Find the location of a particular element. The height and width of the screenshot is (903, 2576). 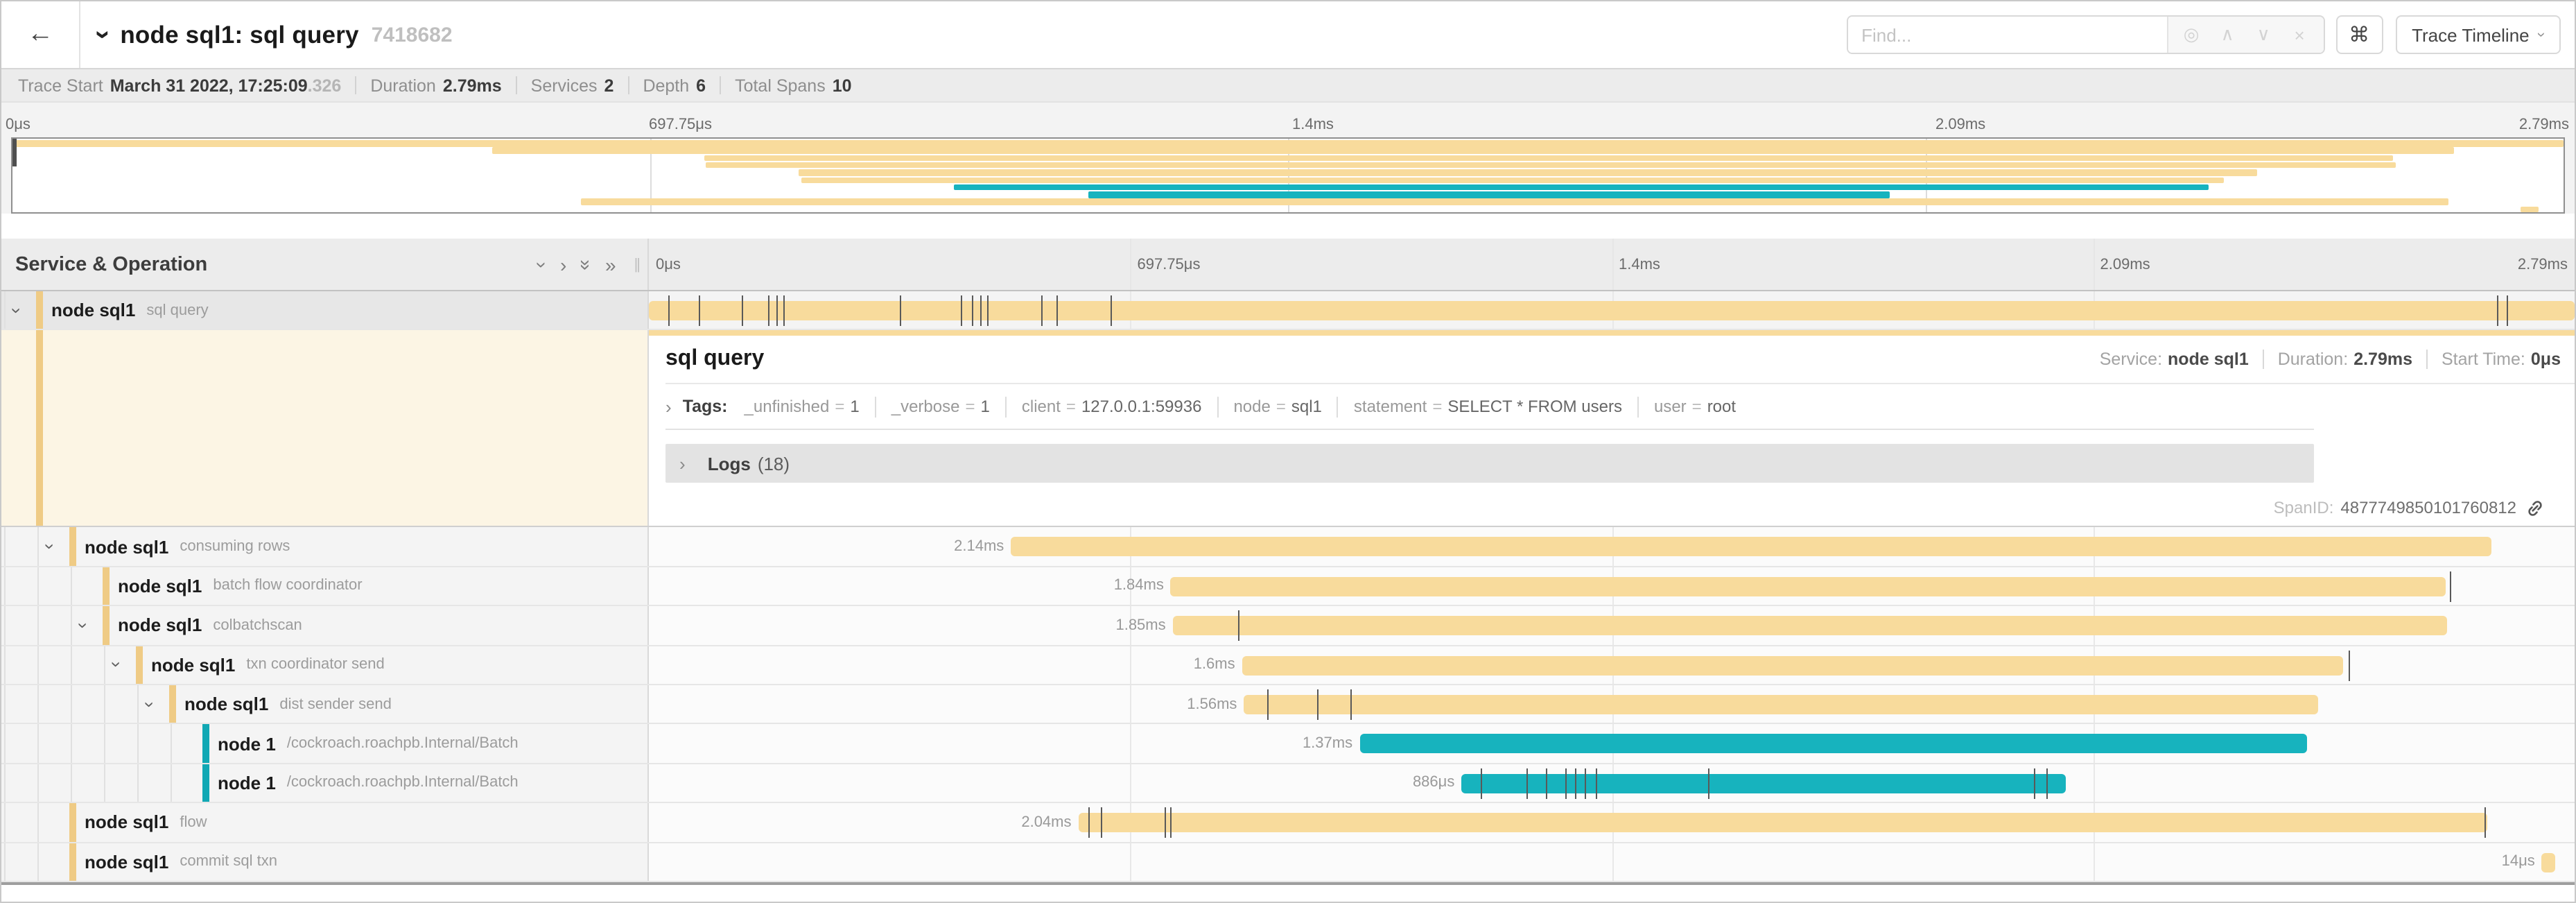

span-timeline-cell: 886μs is located at coordinates (1611, 783).